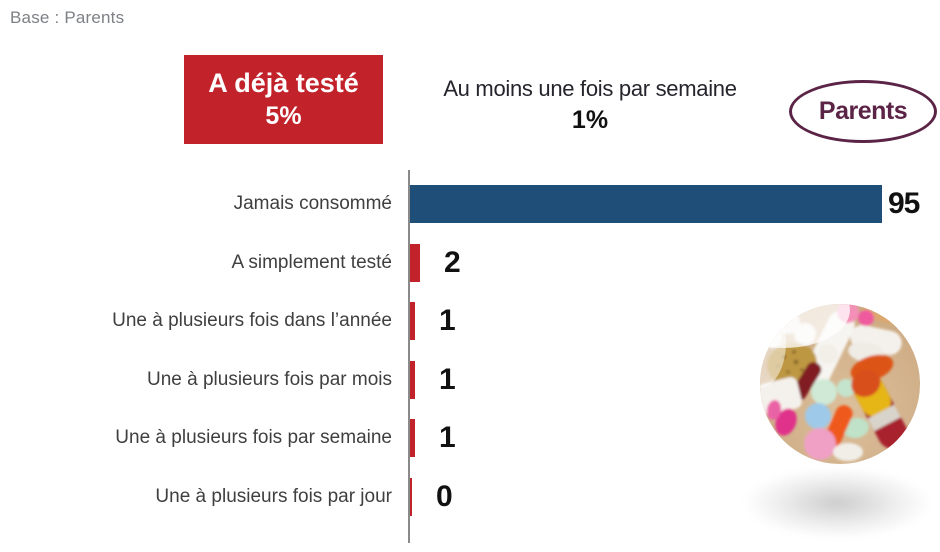 Image resolution: width=940 pixels, height=552 pixels. Describe the element at coordinates (444, 496) in the screenshot. I see `bar-value: 0` at that location.